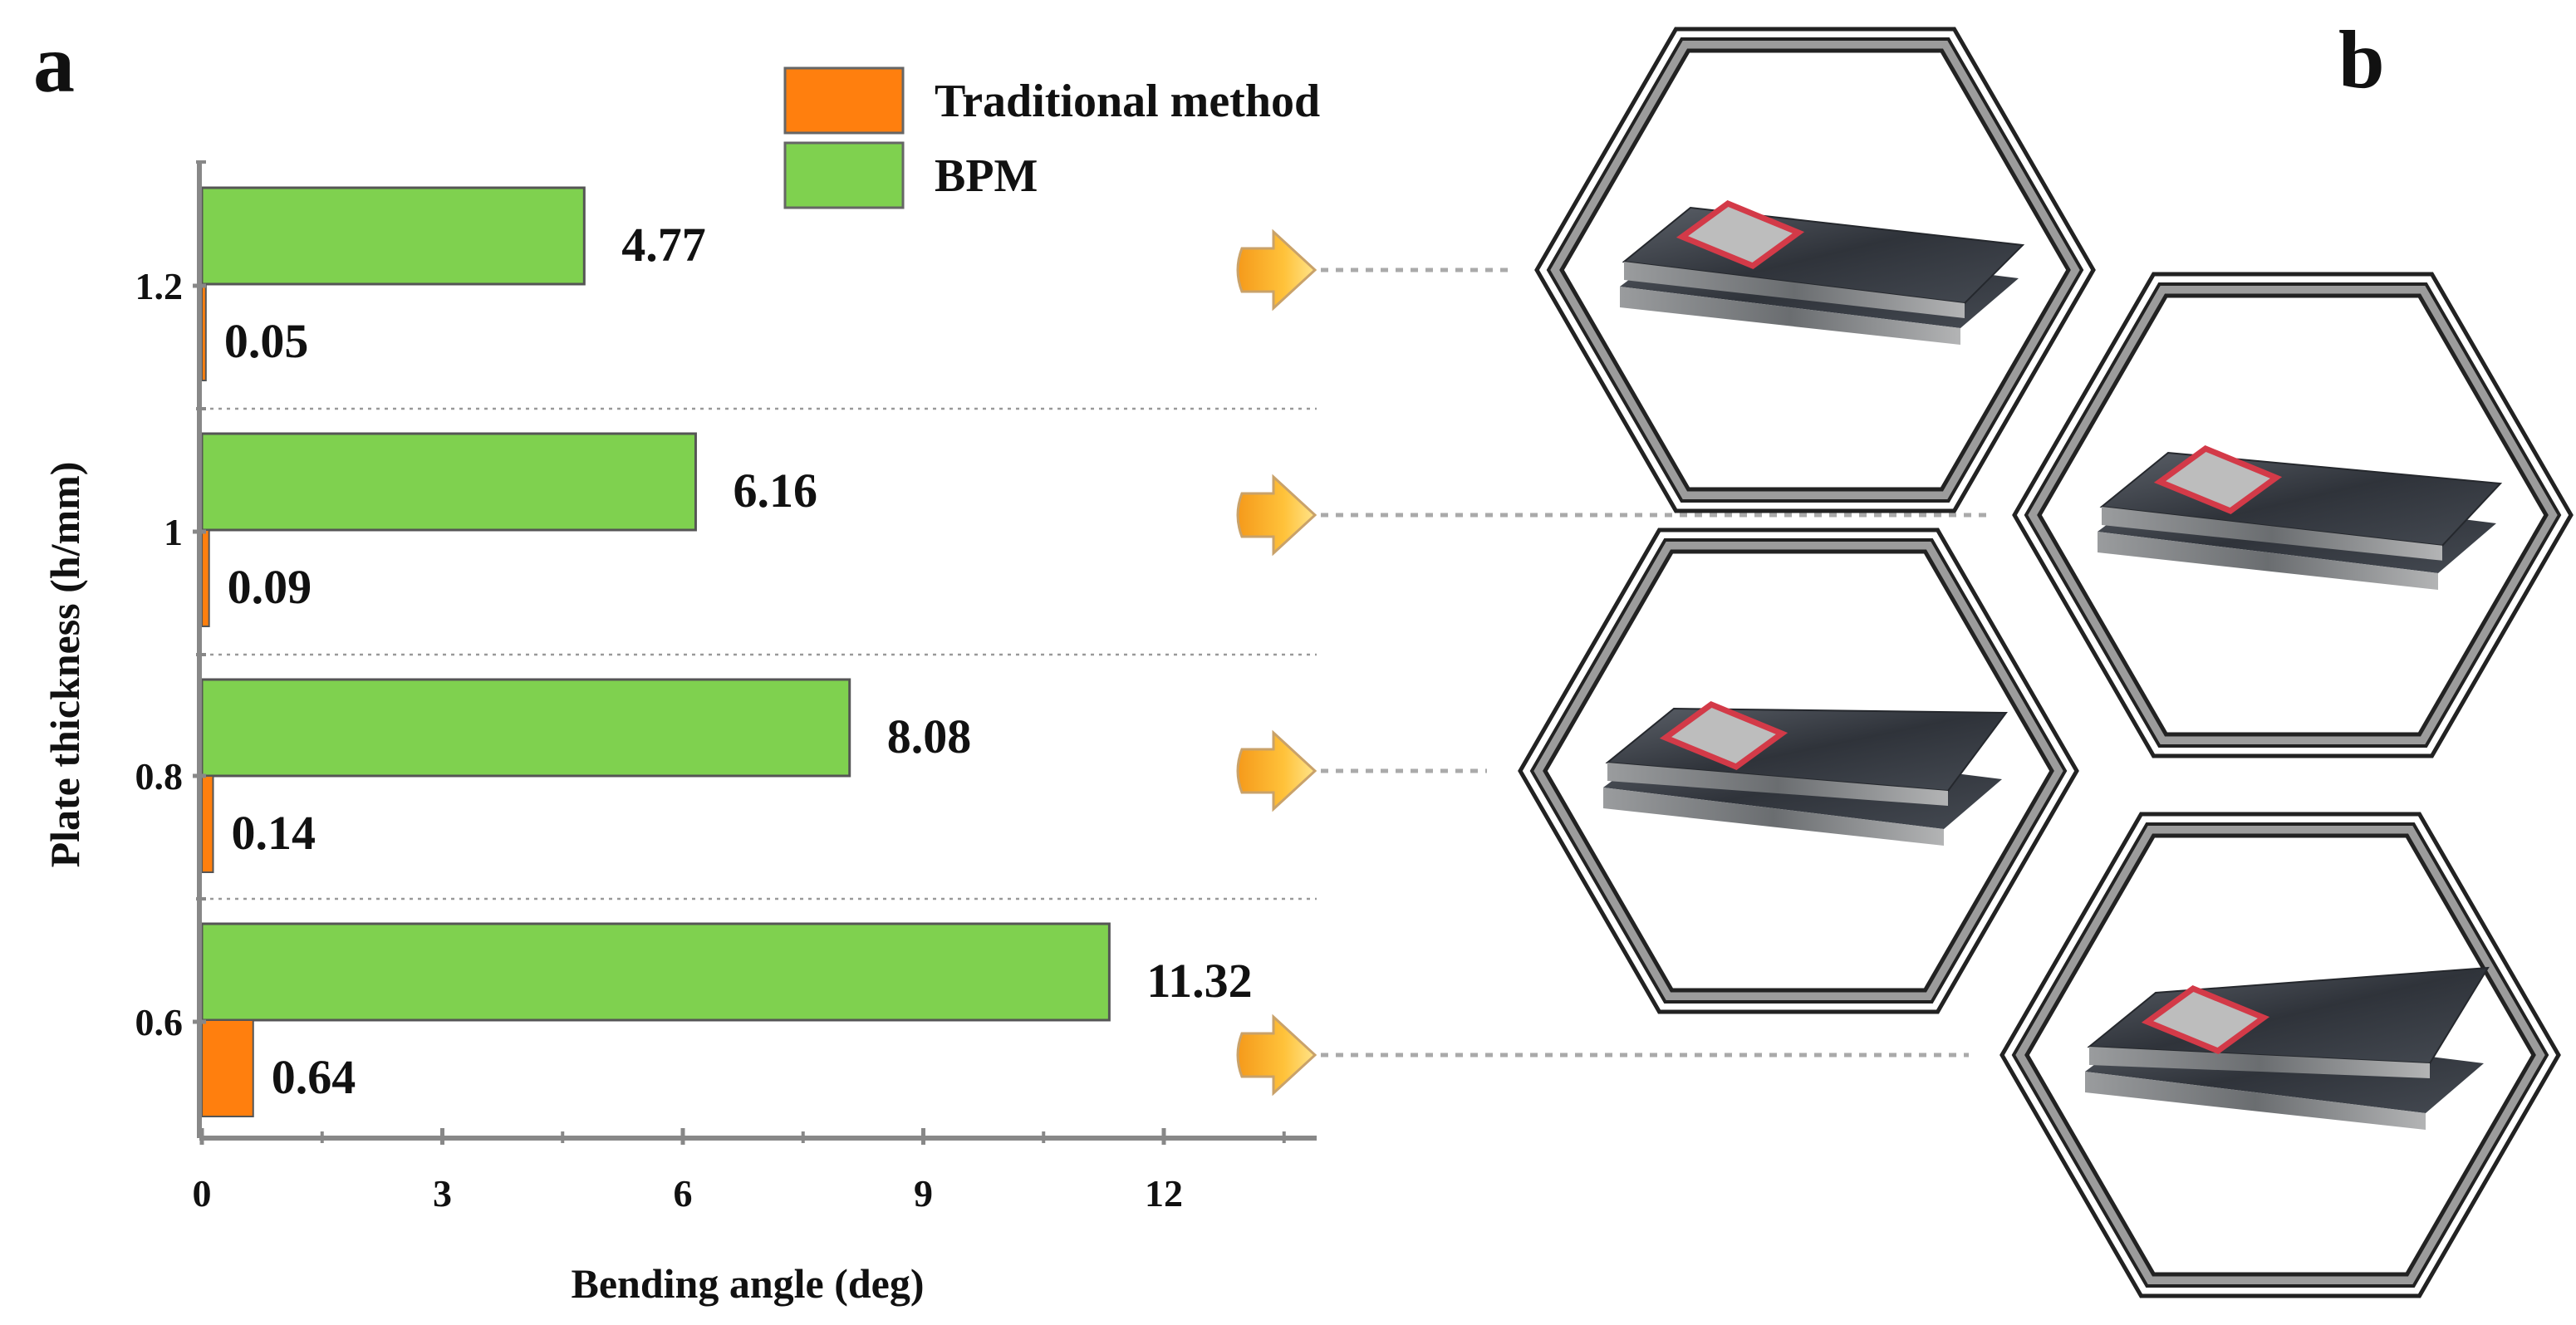  What do you see at coordinates (923, 1193) in the screenshot?
I see `x-tick-label-9: 9` at bounding box center [923, 1193].